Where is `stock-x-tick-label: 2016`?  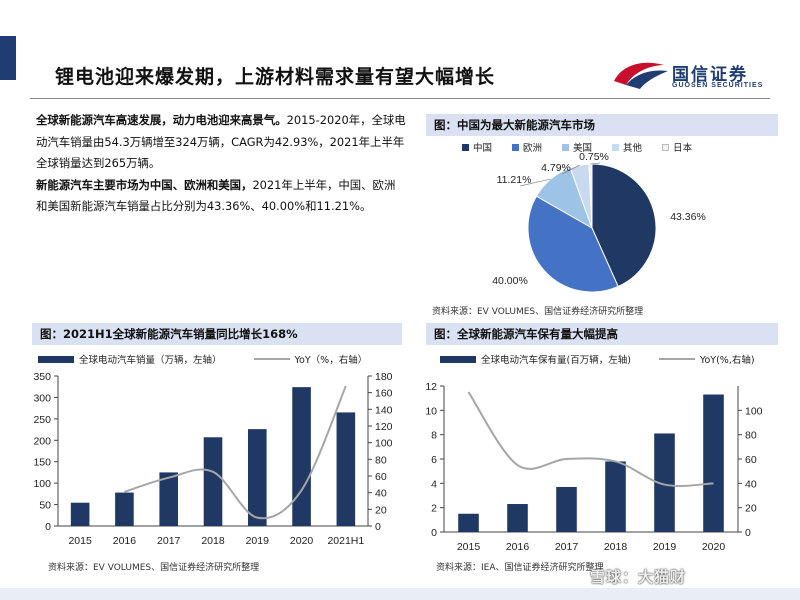 stock-x-tick-label: 2016 is located at coordinates (518, 547).